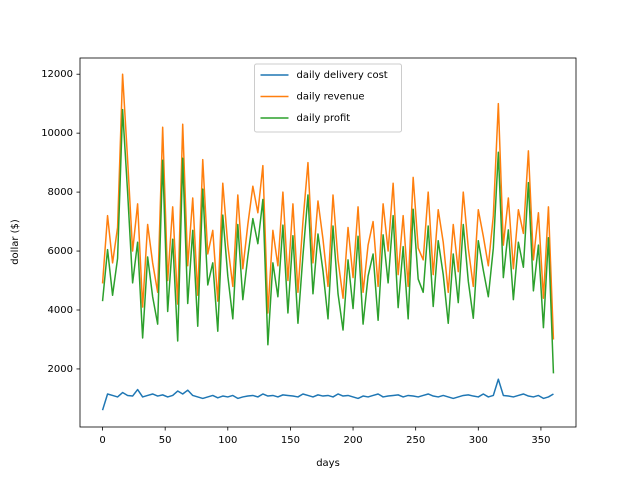  I want to click on legend-label: daily delivery cost, so click(342, 75).